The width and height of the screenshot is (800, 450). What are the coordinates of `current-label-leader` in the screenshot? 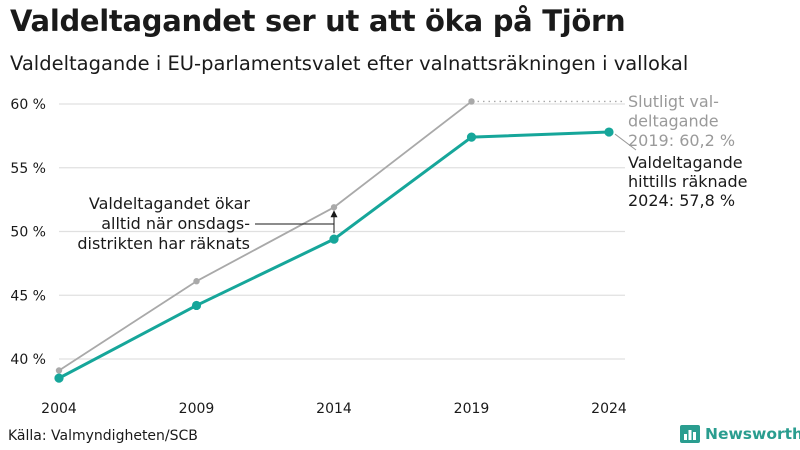 It's located at (625, 142).